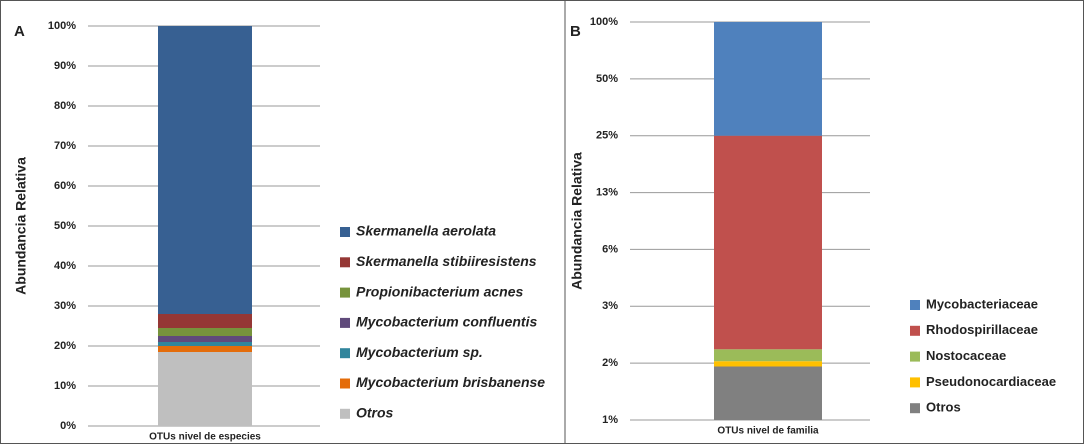 The width and height of the screenshot is (1084, 444). What do you see at coordinates (607, 192) in the screenshot?
I see `y-tick-label: 13%` at bounding box center [607, 192].